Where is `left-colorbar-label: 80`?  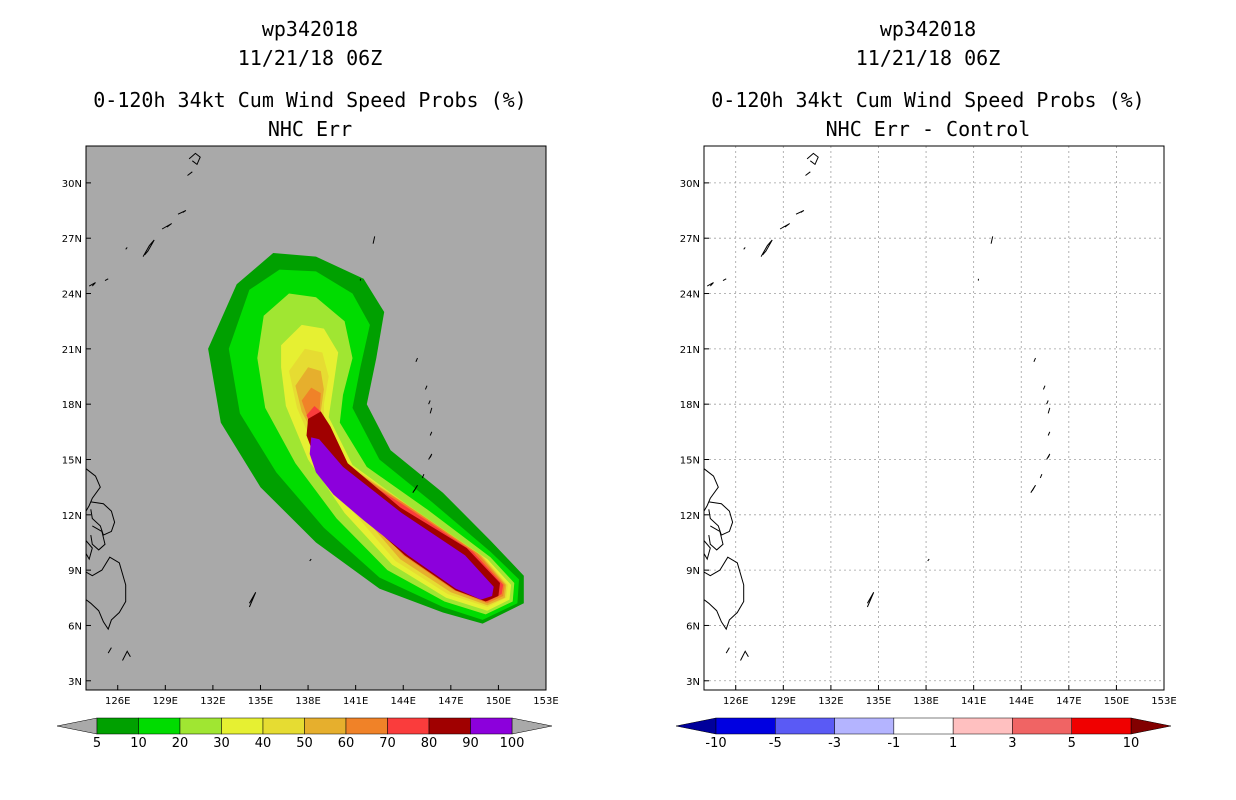 left-colorbar-label: 80 is located at coordinates (429, 743).